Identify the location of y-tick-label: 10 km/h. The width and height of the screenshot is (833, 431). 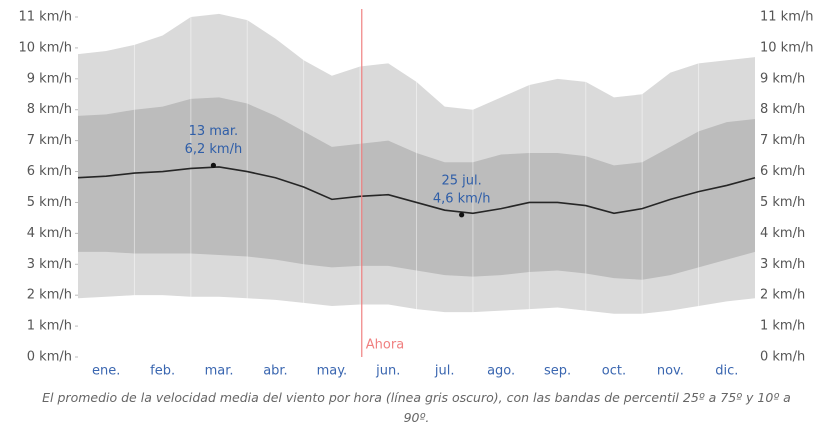
(46, 47).